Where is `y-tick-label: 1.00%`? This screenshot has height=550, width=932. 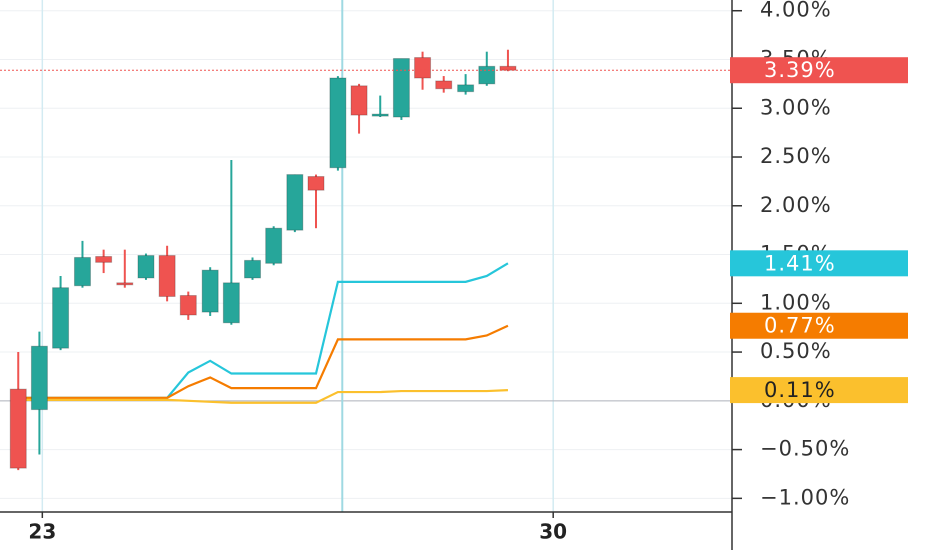
y-tick-label: 1.00% is located at coordinates (796, 302).